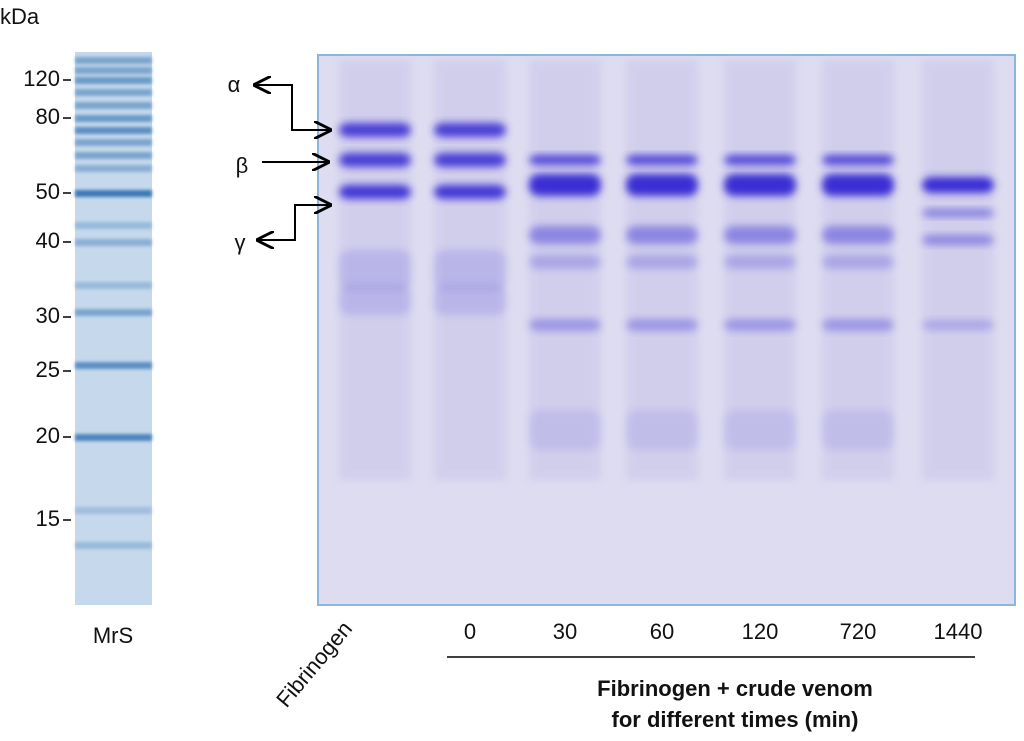  Describe the element at coordinates (48, 435) in the screenshot. I see `marker-tick-label: 20` at that location.